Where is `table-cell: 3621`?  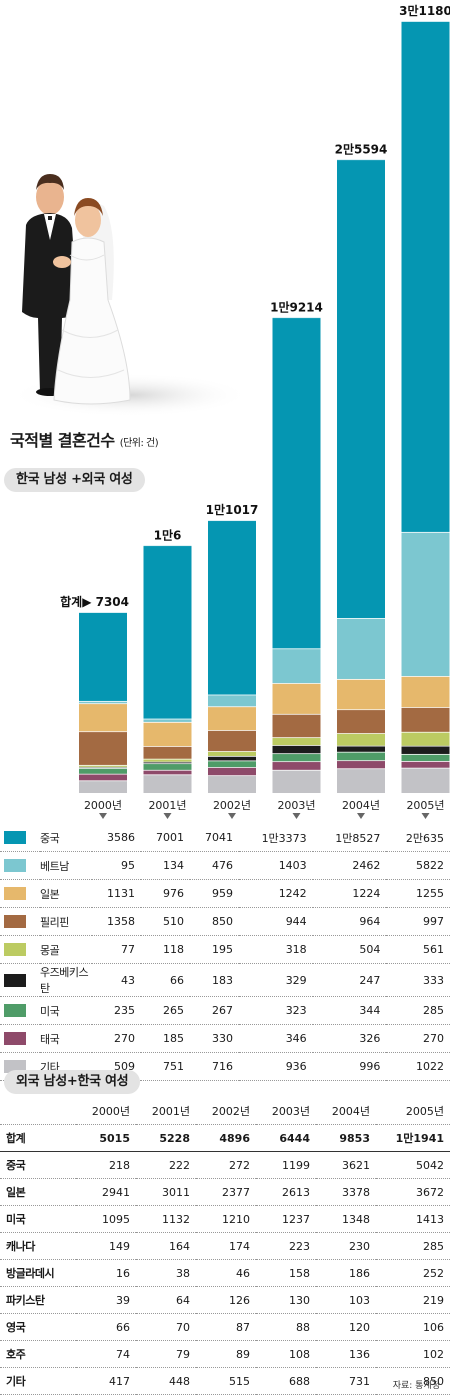 table-cell: 3621 is located at coordinates (346, 1165).